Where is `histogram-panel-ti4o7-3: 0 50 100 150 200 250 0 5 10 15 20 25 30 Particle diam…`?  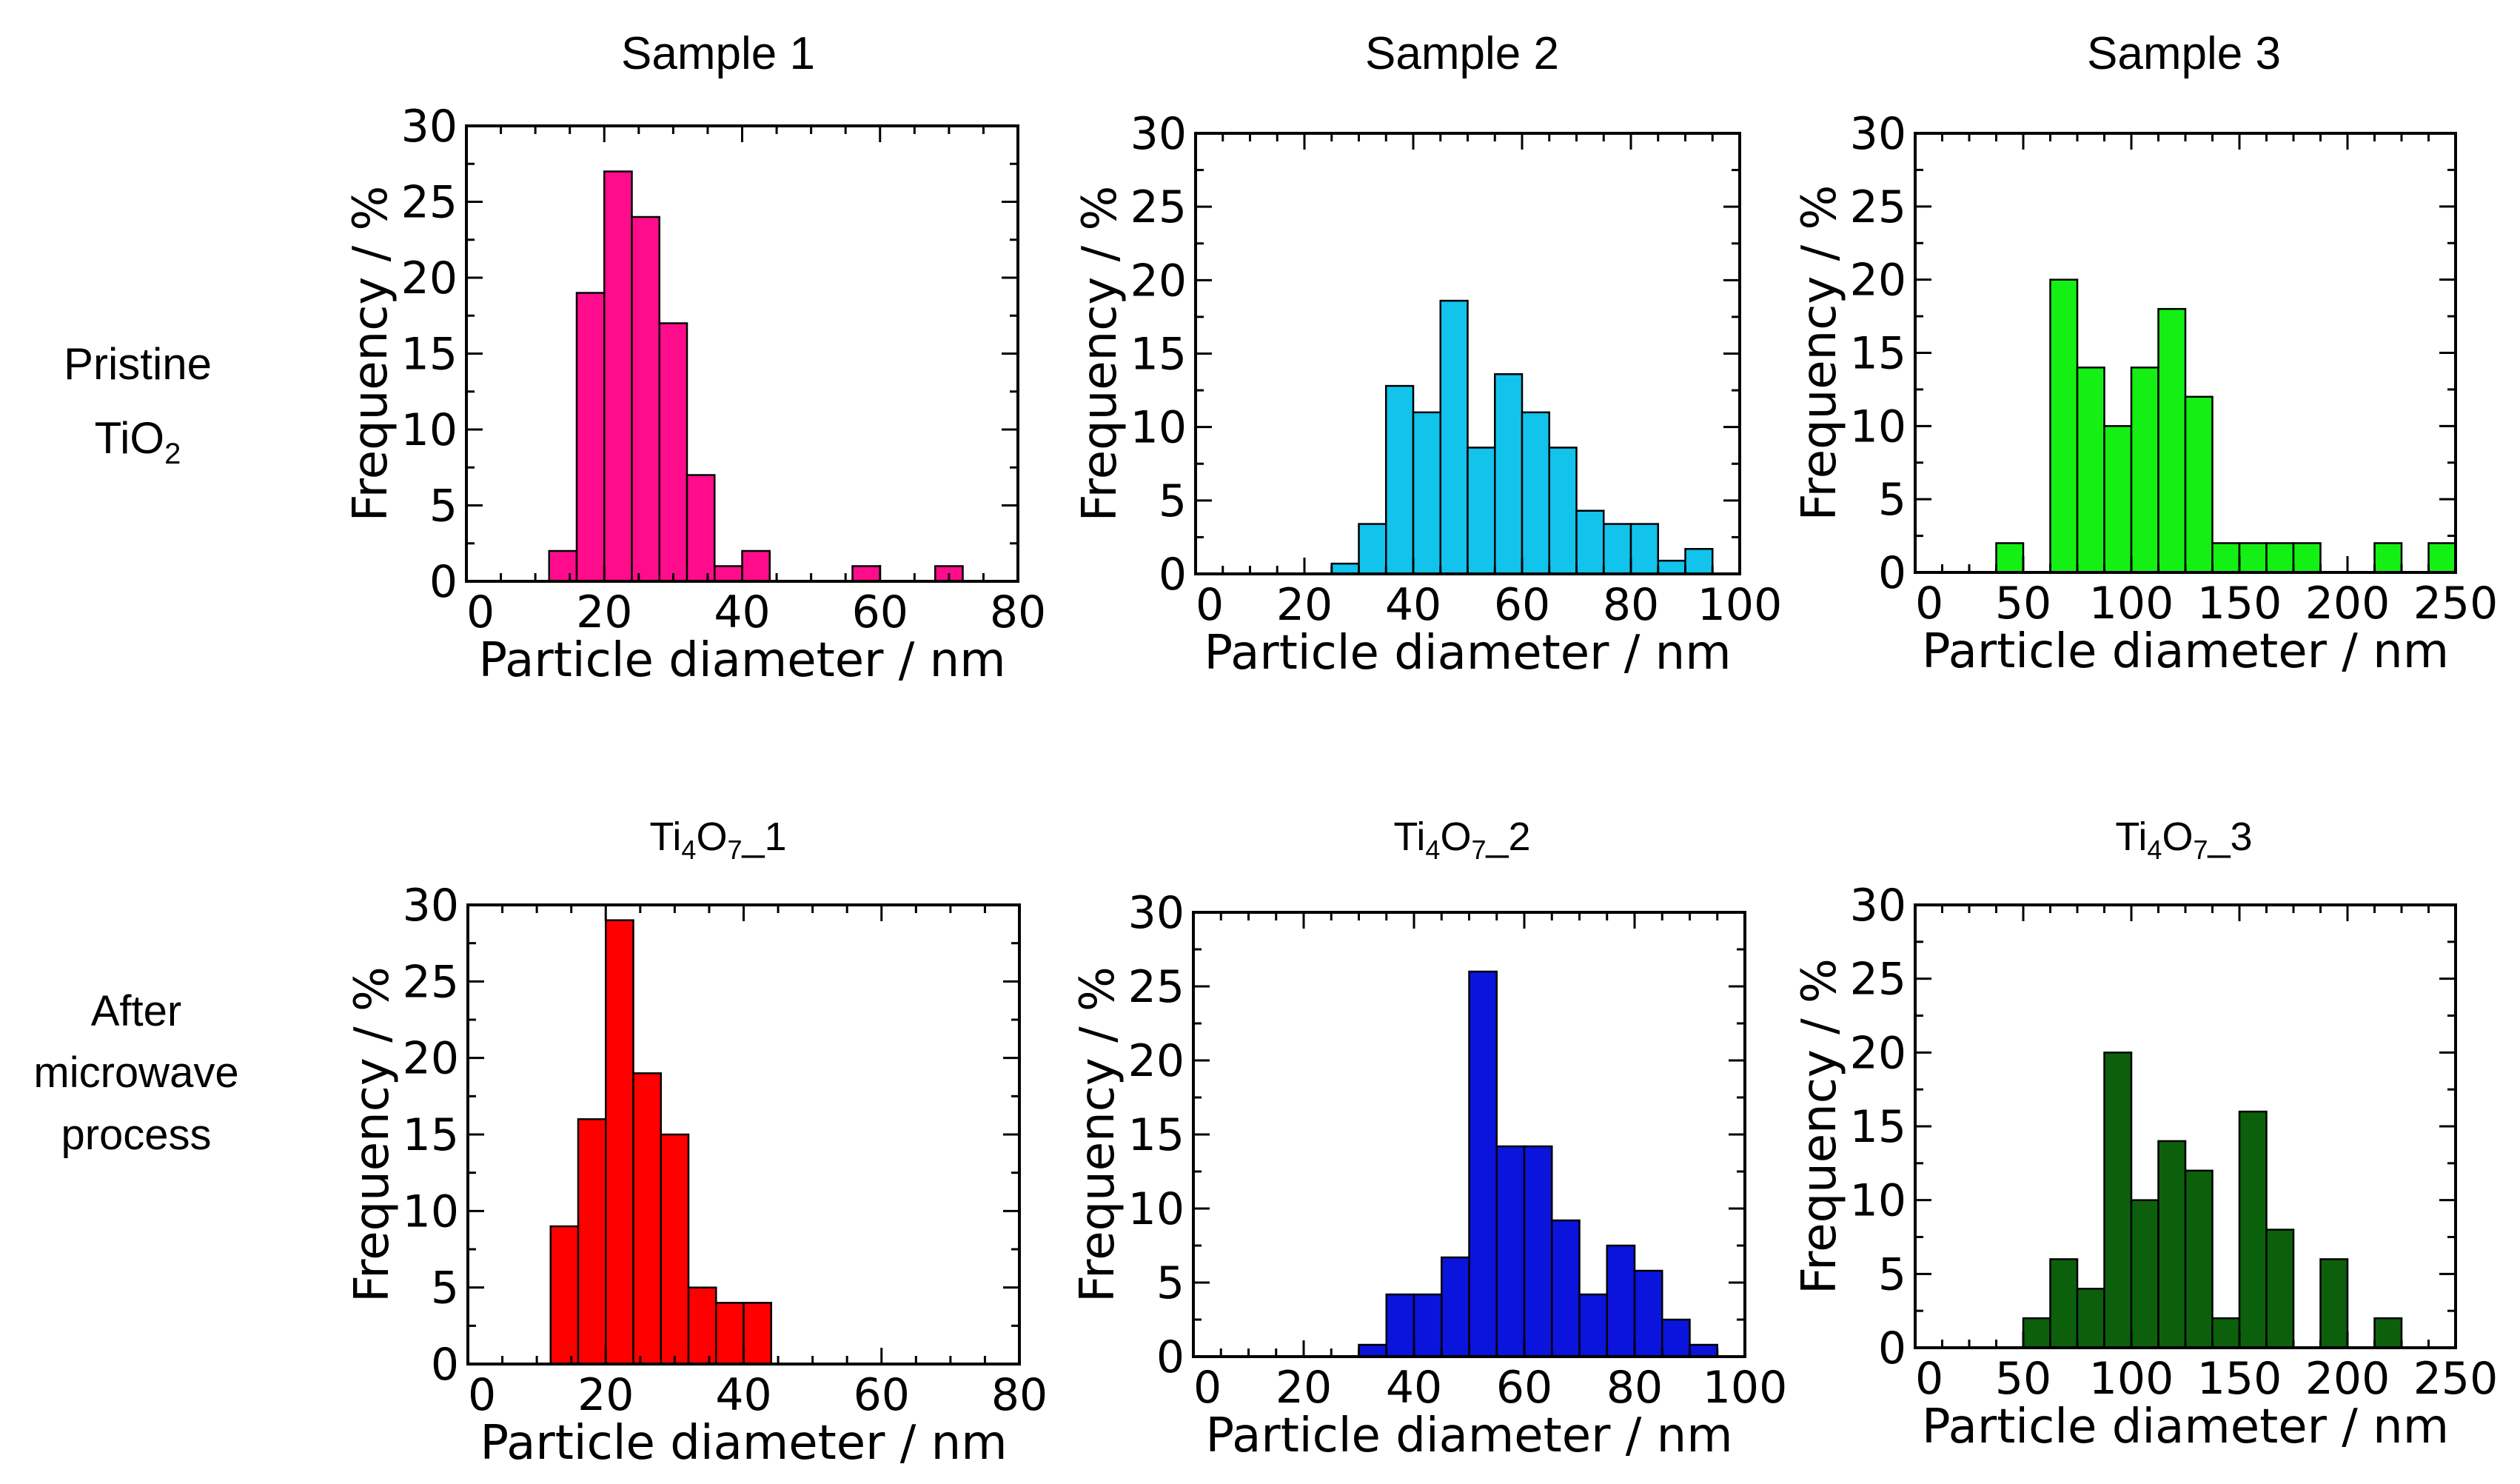 histogram-panel-ti4o7-3: 0 50 100 150 200 250 0 5 10 15 20 25 30 Particle diam… is located at coordinates (2145, 1167).